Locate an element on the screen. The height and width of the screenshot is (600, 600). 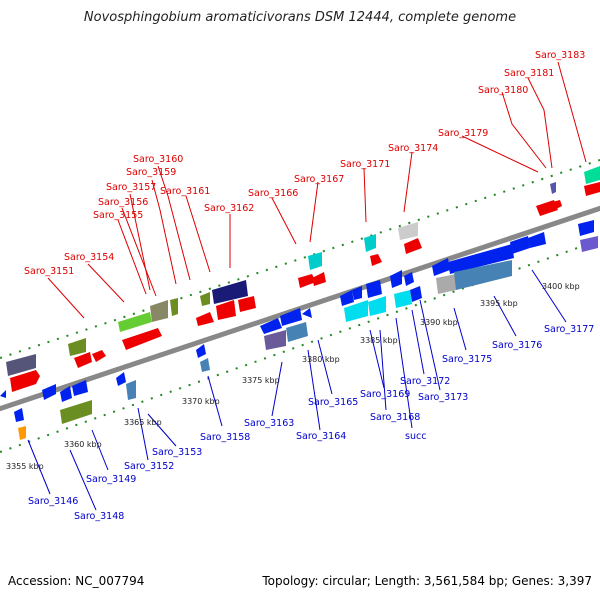
gene-label: Saro_3163 is located at coordinates (269, 423).